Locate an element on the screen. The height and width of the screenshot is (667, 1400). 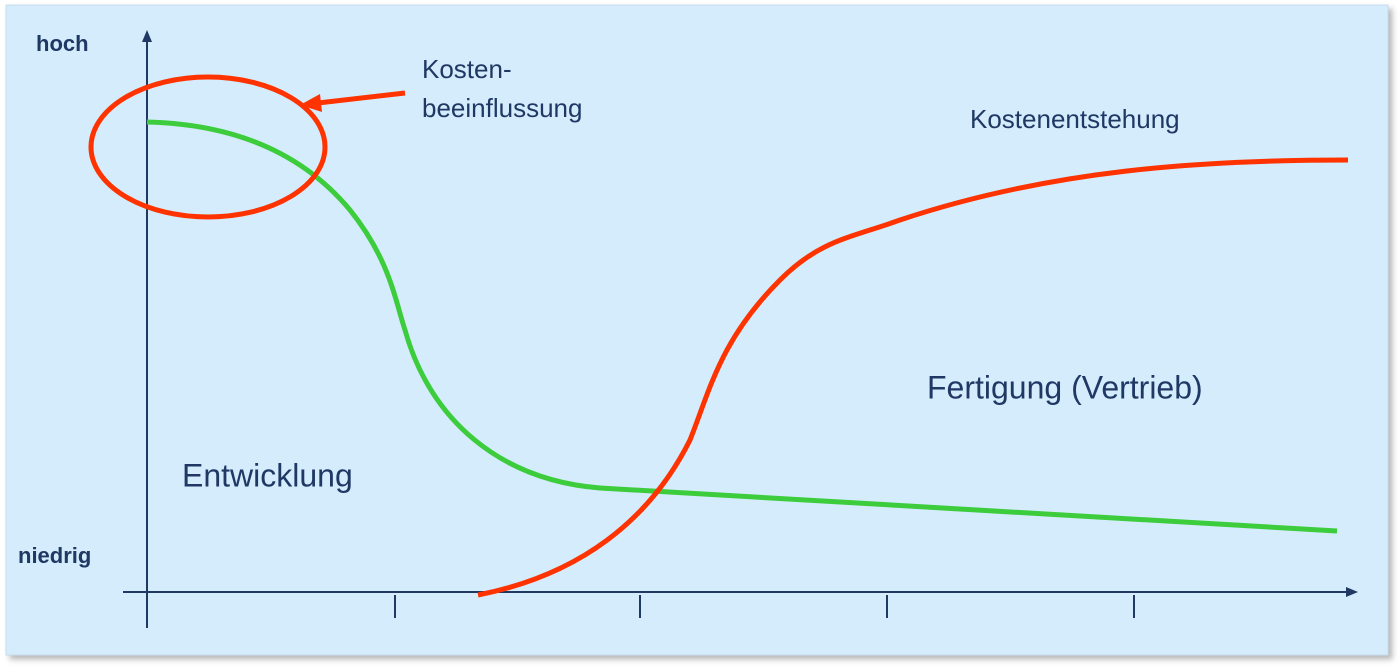
callout-arrow is located at coordinates (361, 98).